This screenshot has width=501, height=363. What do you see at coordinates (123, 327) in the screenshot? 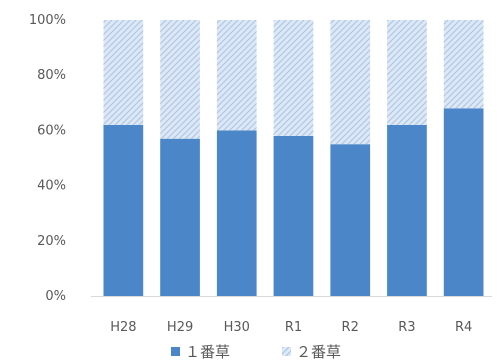
I see `x-tick-label-H28: H28` at bounding box center [123, 327].